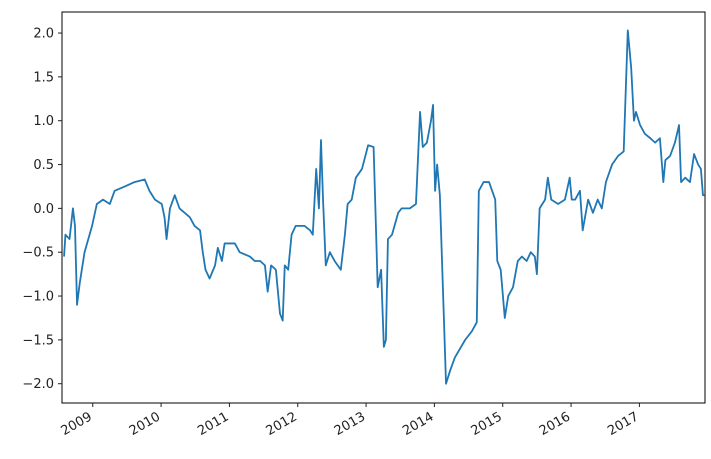 The width and height of the screenshot is (711, 459). What do you see at coordinates (282, 424) in the screenshot?
I see `x-tick-label: 2012` at bounding box center [282, 424].